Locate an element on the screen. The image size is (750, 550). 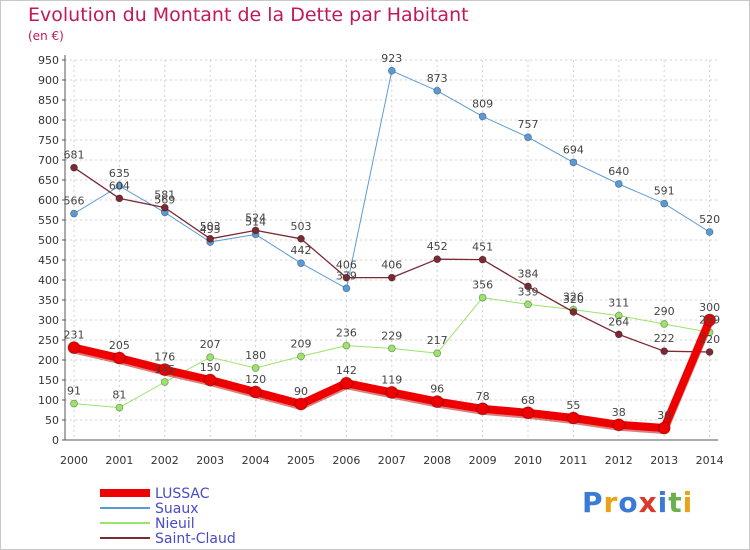
data-label-lussac: 205 is located at coordinates (119, 345).